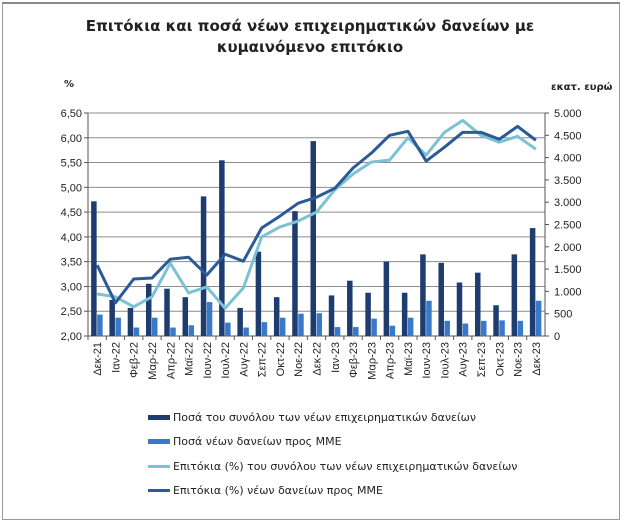 The width and height of the screenshot is (624, 524). Describe the element at coordinates (568, 270) in the screenshot. I see `right-axis-tick-label: 1.500` at that location.